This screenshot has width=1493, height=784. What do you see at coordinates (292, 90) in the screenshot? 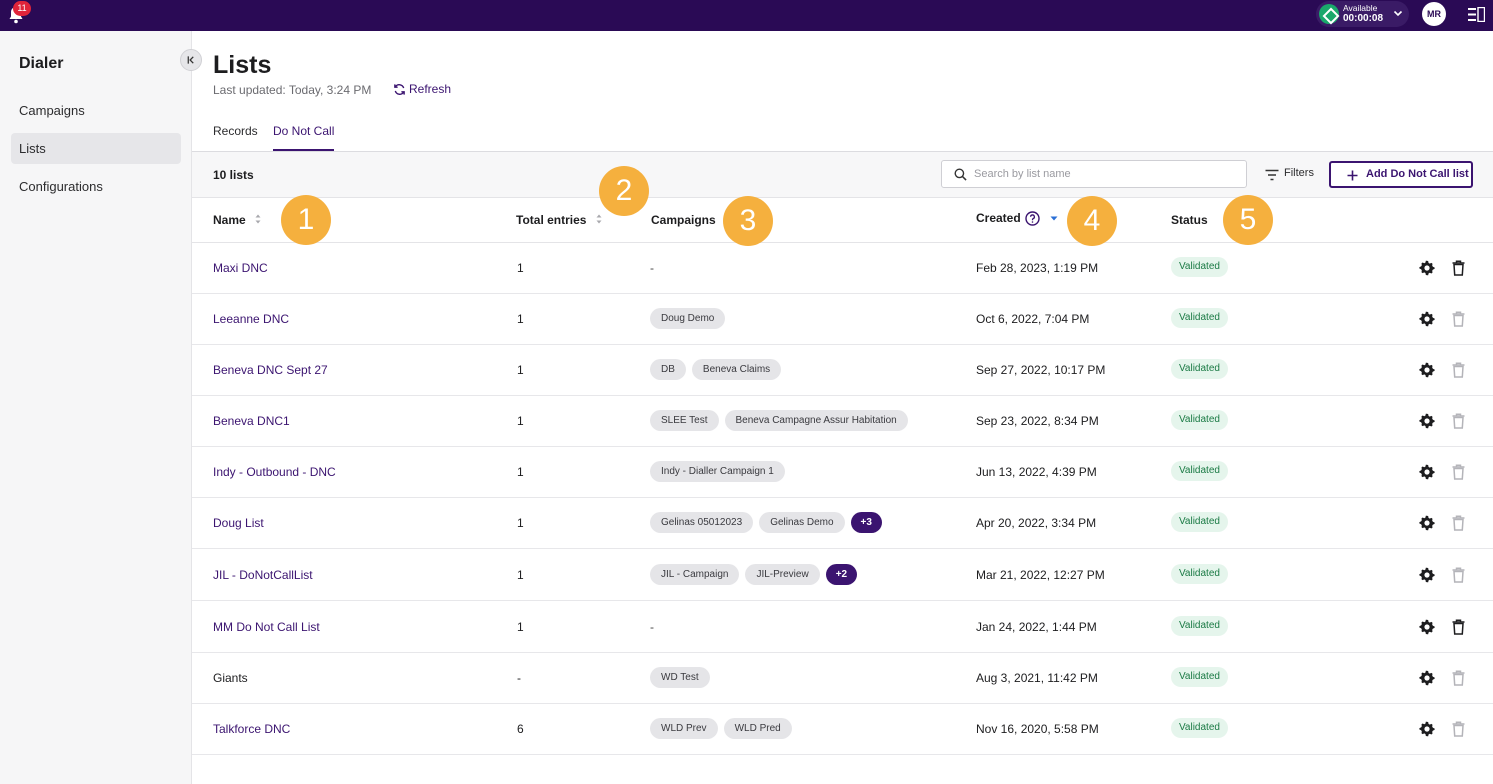
I see `last-updated-text: Last updated: Today, 3:24 PM` at bounding box center [292, 90].